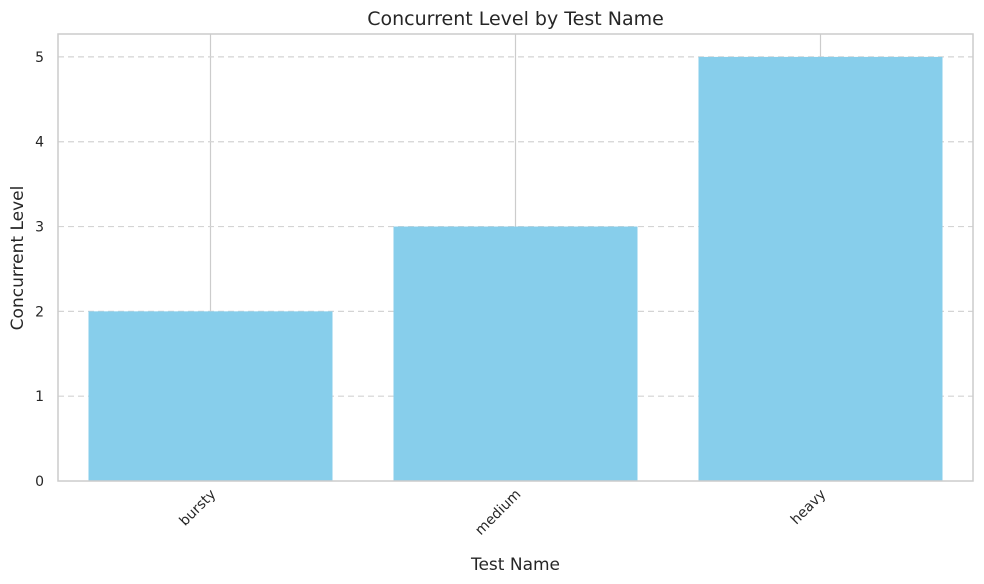  Describe the element at coordinates (210, 396) in the screenshot. I see `bar-bursty` at that location.